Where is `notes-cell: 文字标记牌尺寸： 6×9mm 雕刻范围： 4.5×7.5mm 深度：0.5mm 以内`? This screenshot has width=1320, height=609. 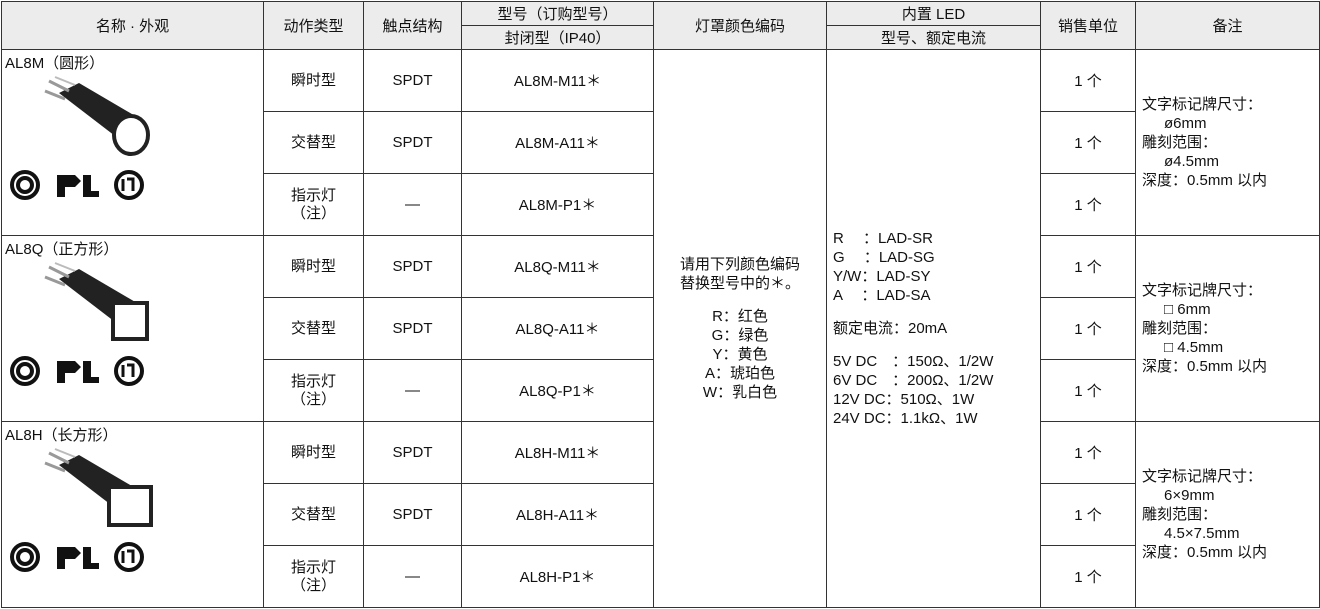 notes-cell: 文字标记牌尺寸： 6×9mm 雕刻范围： 4.5×7.5mm 深度：0.5mm 以内 is located at coordinates (1227, 514).